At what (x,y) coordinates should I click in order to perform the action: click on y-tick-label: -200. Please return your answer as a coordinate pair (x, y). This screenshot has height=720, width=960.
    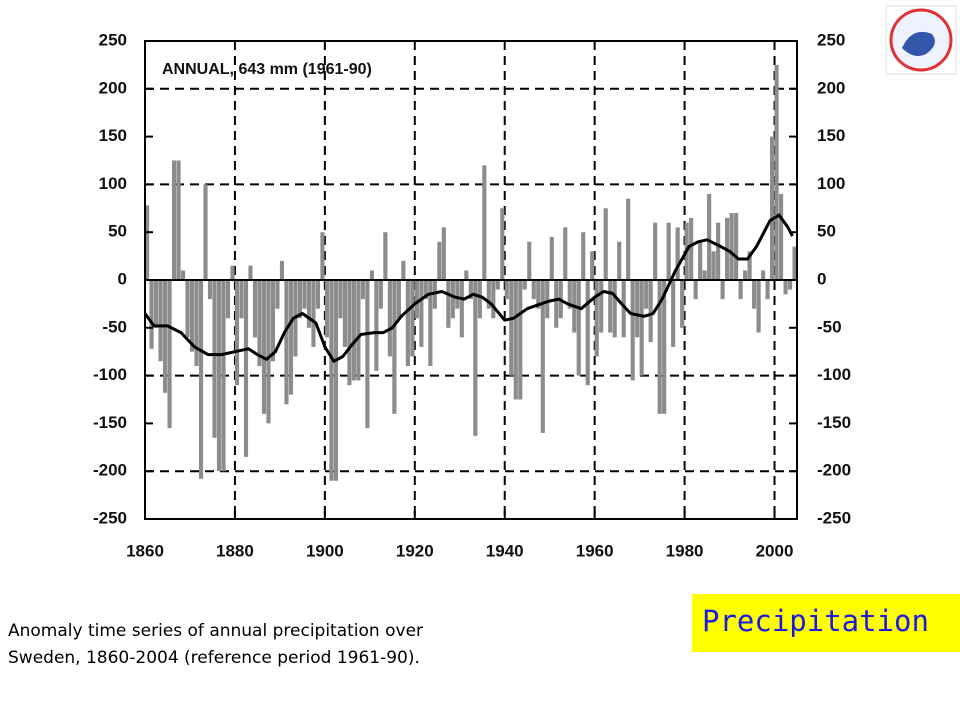
    Looking at the image, I should click on (110, 470).